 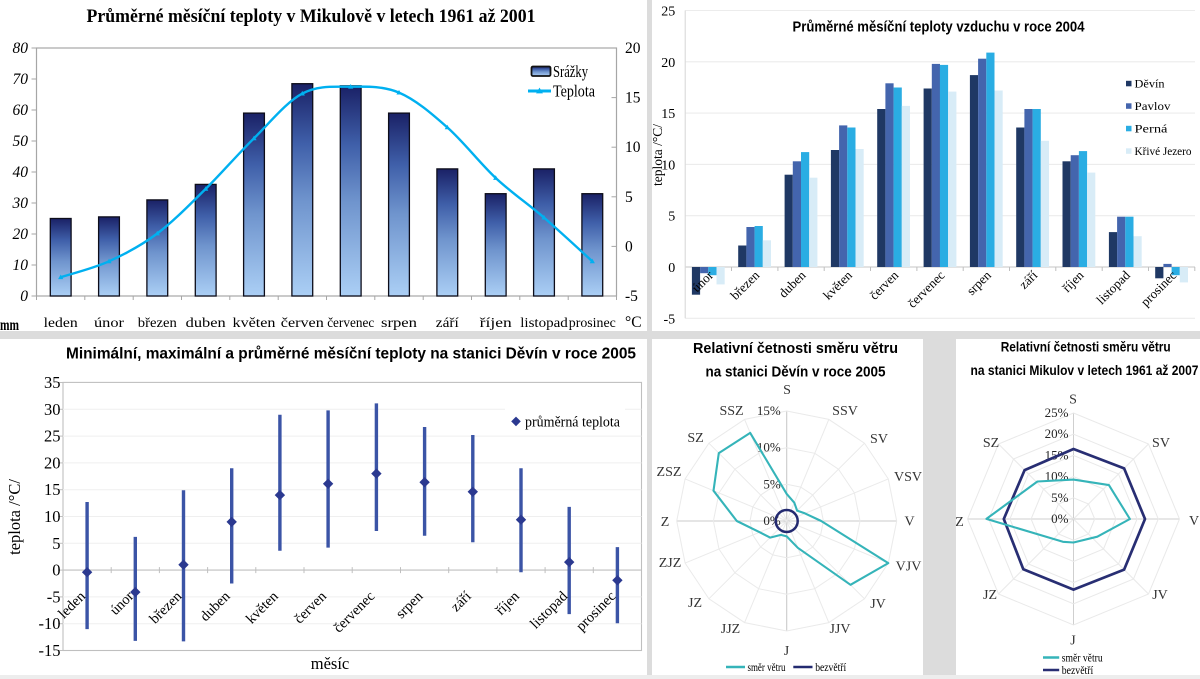 What do you see at coordinates (574, 91) in the screenshot?
I see `svg-text: Teplota` at bounding box center [574, 91].